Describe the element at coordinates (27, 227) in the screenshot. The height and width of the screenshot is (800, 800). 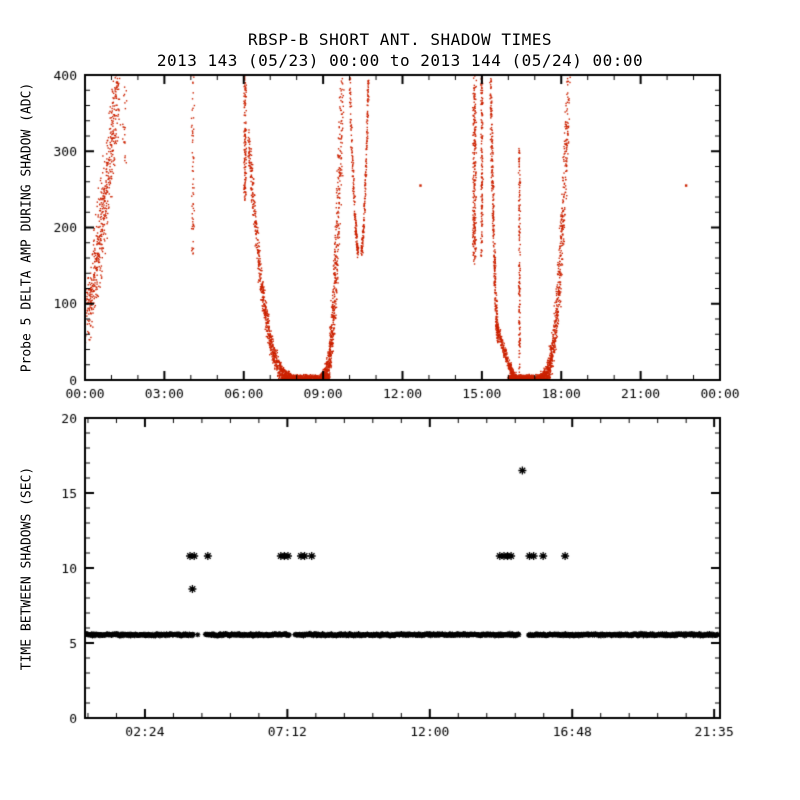
I see `top-y-axis-label: Probe 5 DELTA AMP DURING SHADOW (ADC)` at that location.